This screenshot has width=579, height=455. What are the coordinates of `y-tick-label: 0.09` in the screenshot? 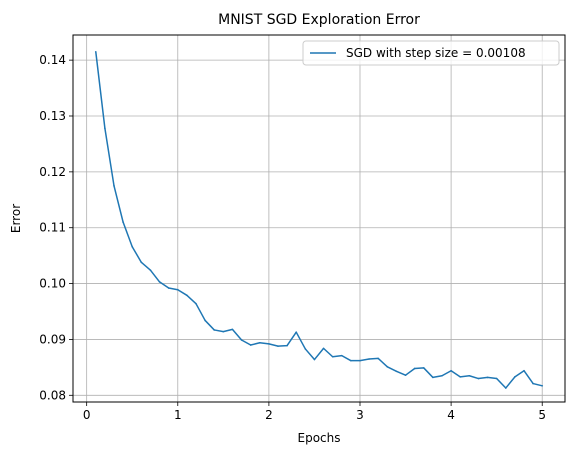 It's located at (52, 339).